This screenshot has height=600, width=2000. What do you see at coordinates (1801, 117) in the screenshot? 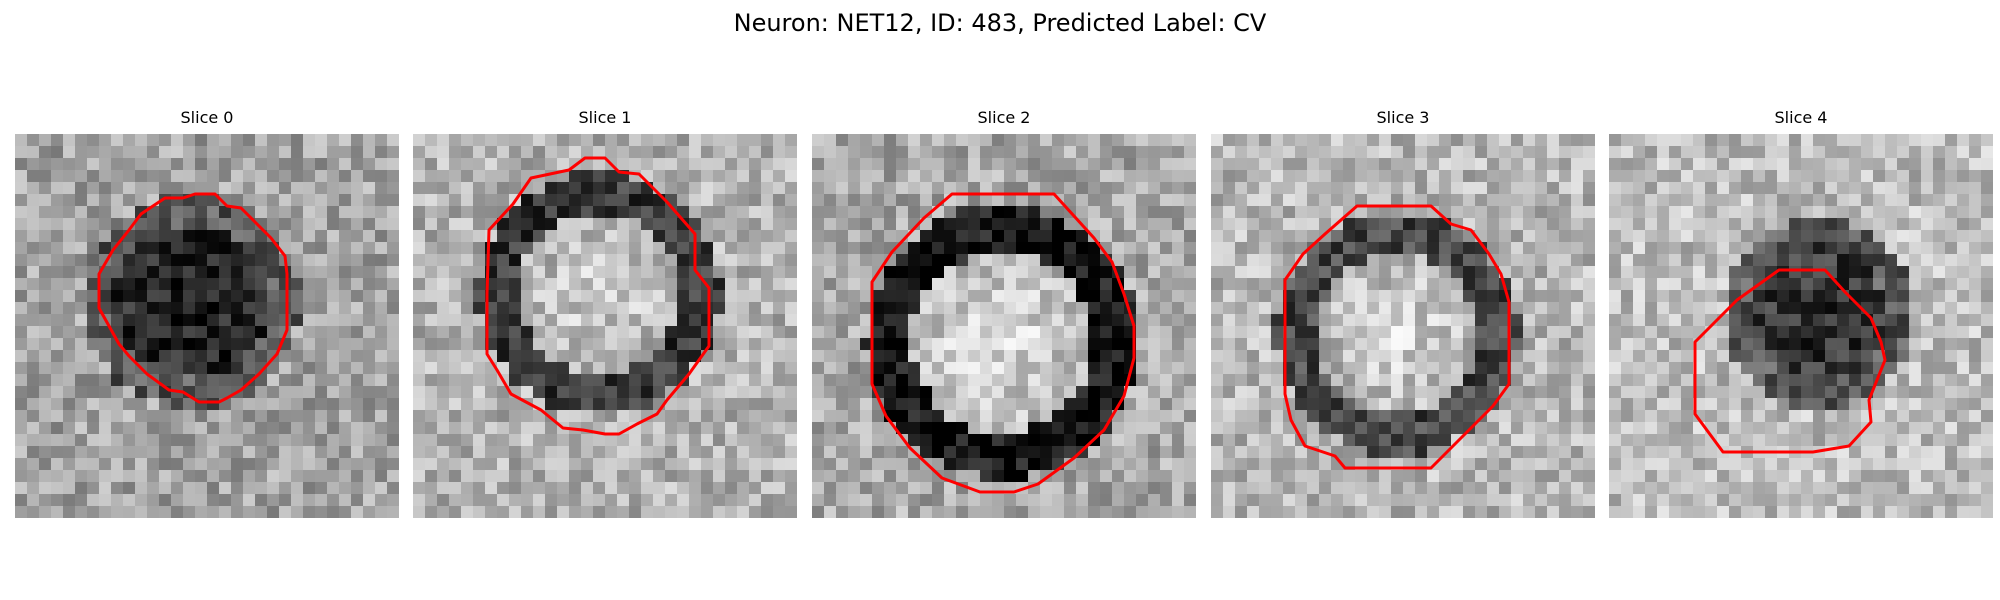
I see `slice-title-4: Slice 4` at bounding box center [1801, 117].